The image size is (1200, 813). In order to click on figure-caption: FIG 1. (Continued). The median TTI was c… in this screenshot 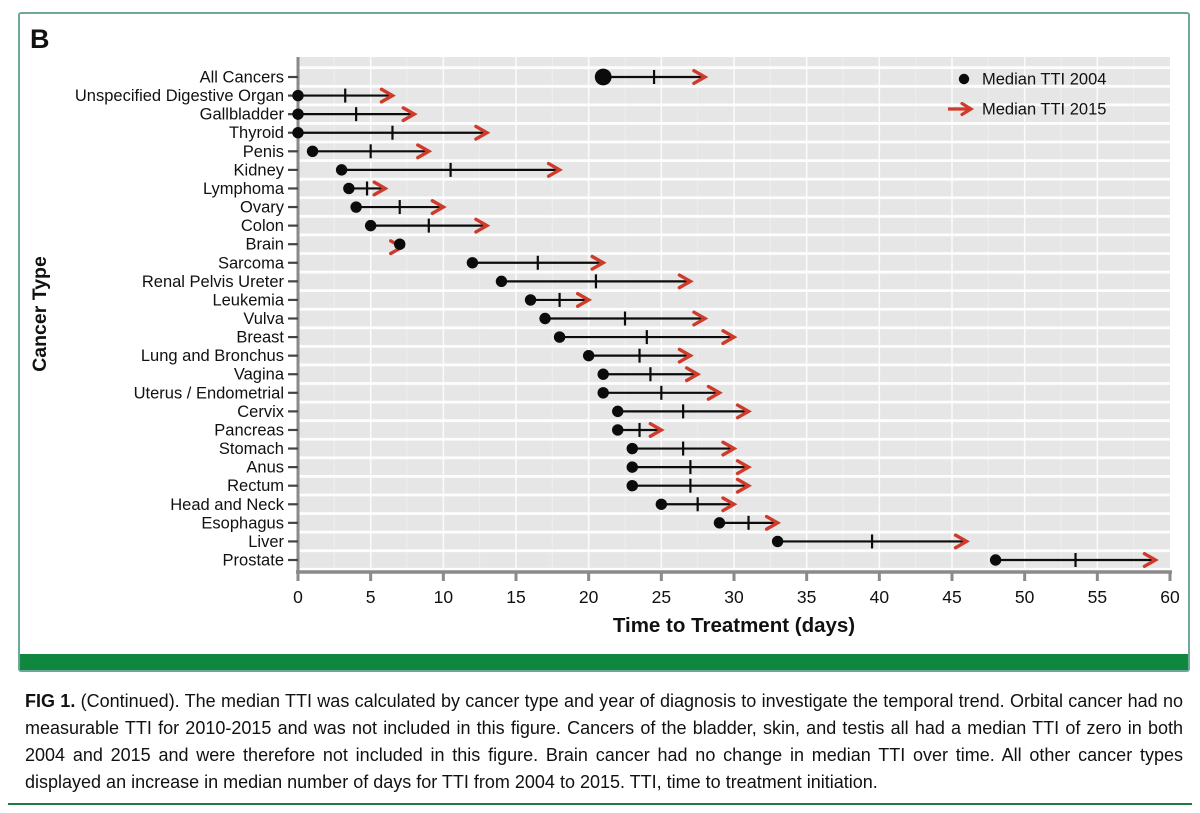, I will do `click(604, 742)`.